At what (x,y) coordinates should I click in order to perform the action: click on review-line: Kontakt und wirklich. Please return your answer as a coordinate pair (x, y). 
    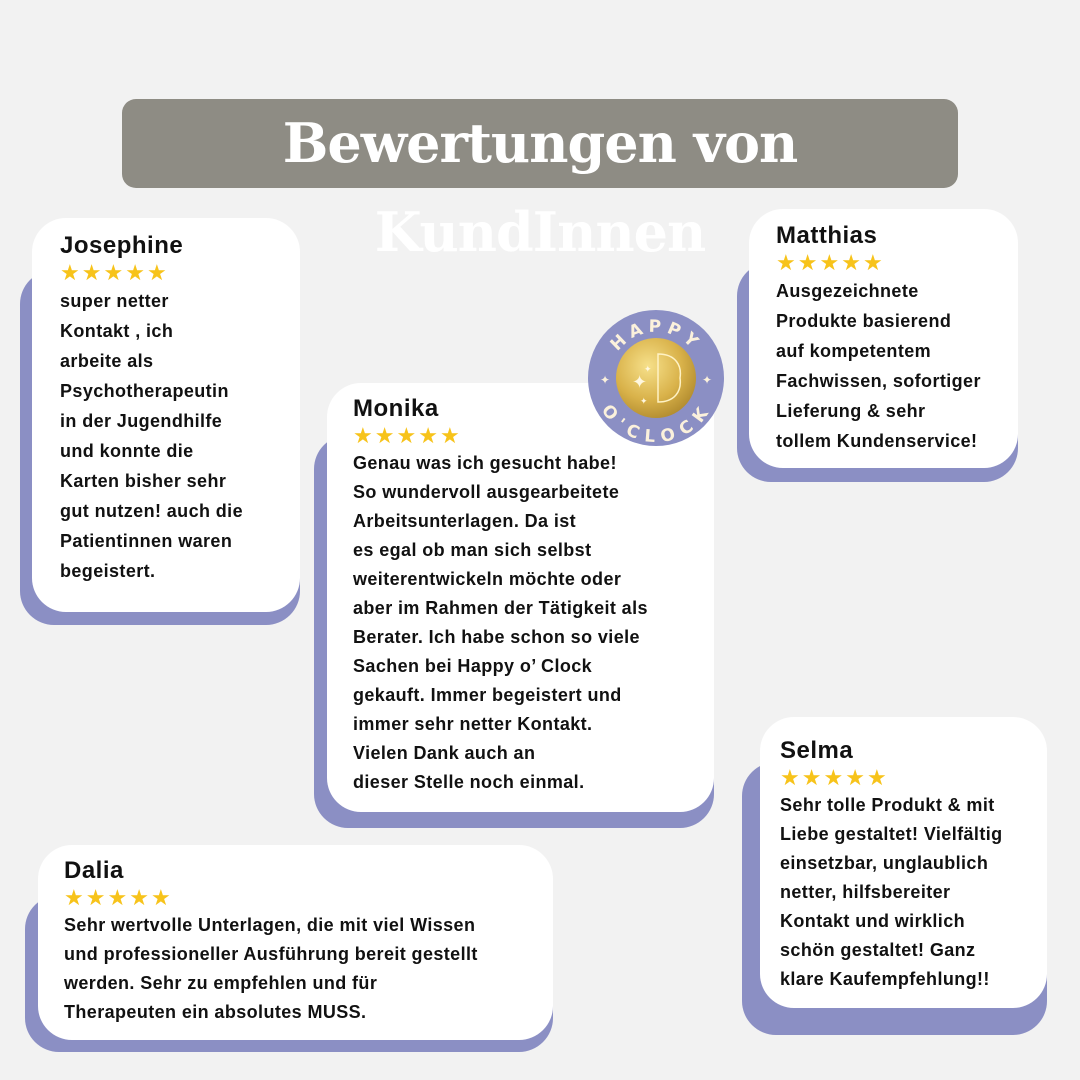
    Looking at the image, I should click on (873, 921).